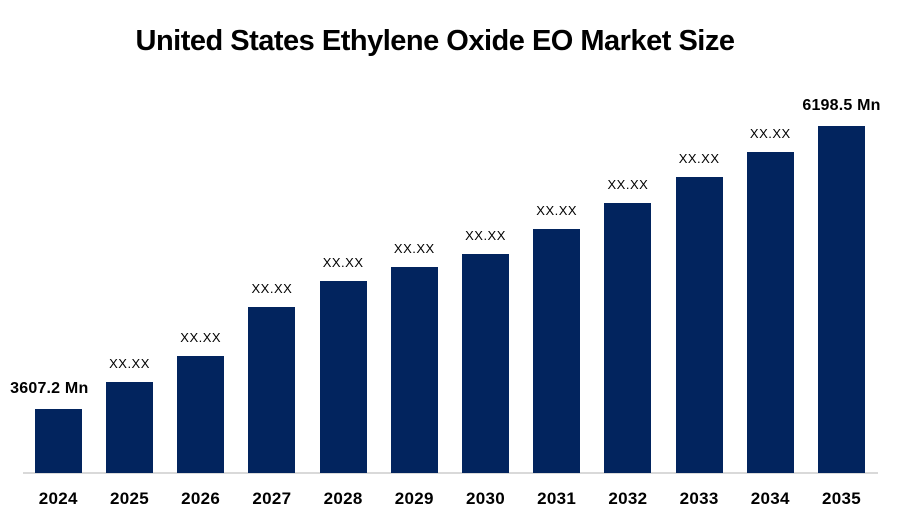 The width and height of the screenshot is (900, 525). I want to click on bar-value-label-2030: XX.XX, so click(485, 235).